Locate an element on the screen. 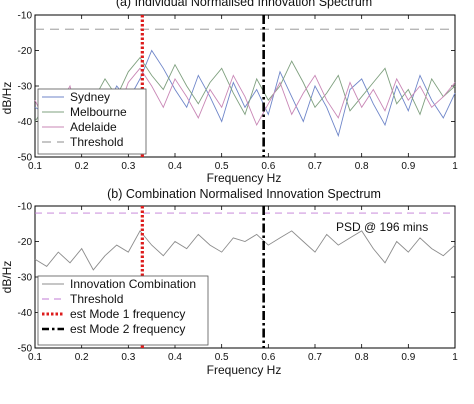  panel-b-legend-box is located at coordinates (123, 310).